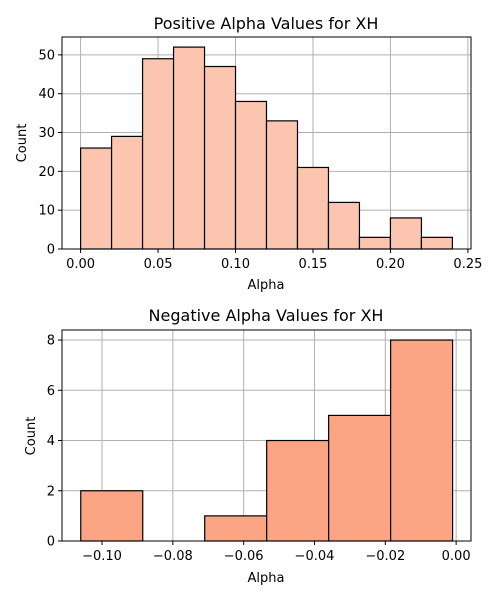 This screenshot has height=600, width=500. Describe the element at coordinates (467, 264) in the screenshot. I see `x-tick-label: 0.25` at that location.